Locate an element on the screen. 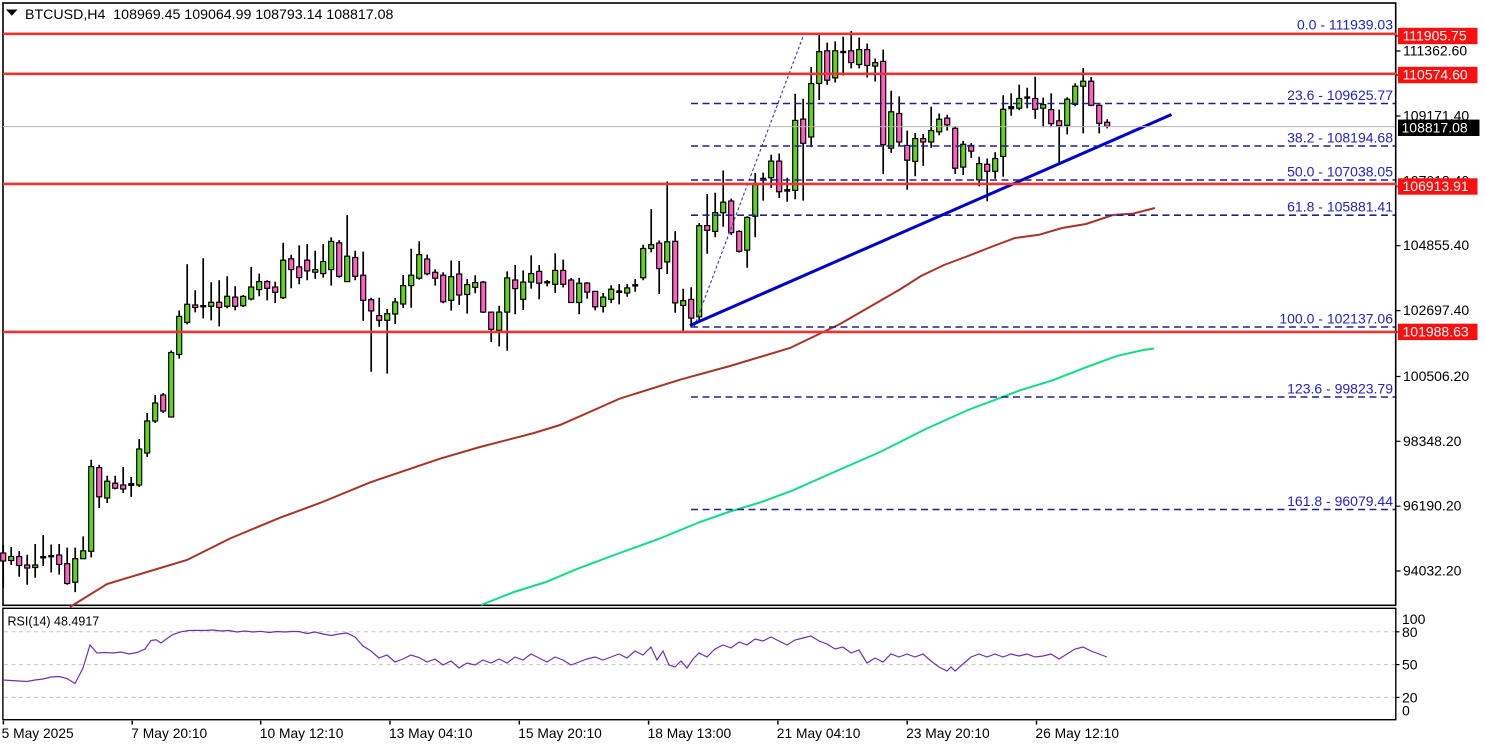  svg-text: 23 May 20:10 is located at coordinates (948, 733).